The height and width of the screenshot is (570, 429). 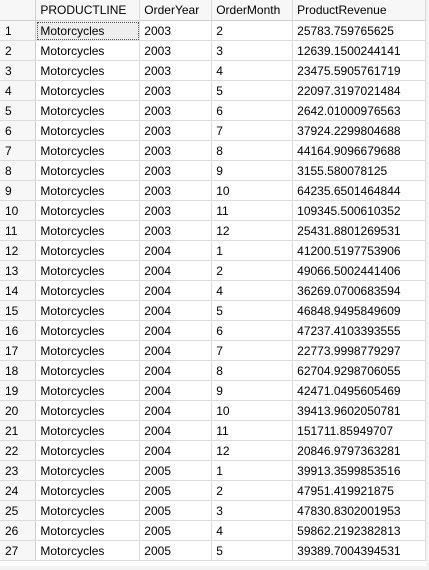 I want to click on row-number: 1, so click(x=18, y=30).